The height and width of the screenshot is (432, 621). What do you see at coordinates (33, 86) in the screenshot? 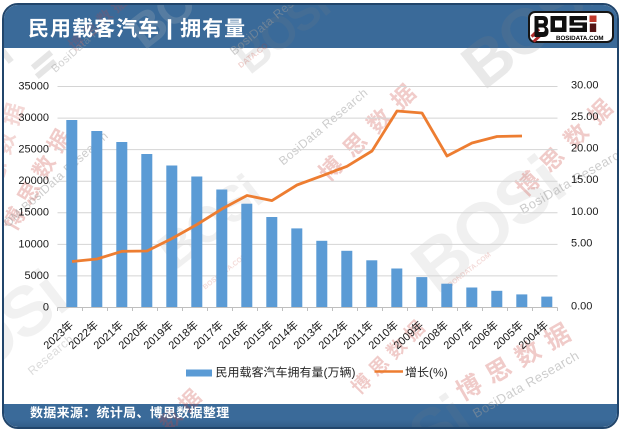
I see `svg-text: 35000` at bounding box center [33, 86].